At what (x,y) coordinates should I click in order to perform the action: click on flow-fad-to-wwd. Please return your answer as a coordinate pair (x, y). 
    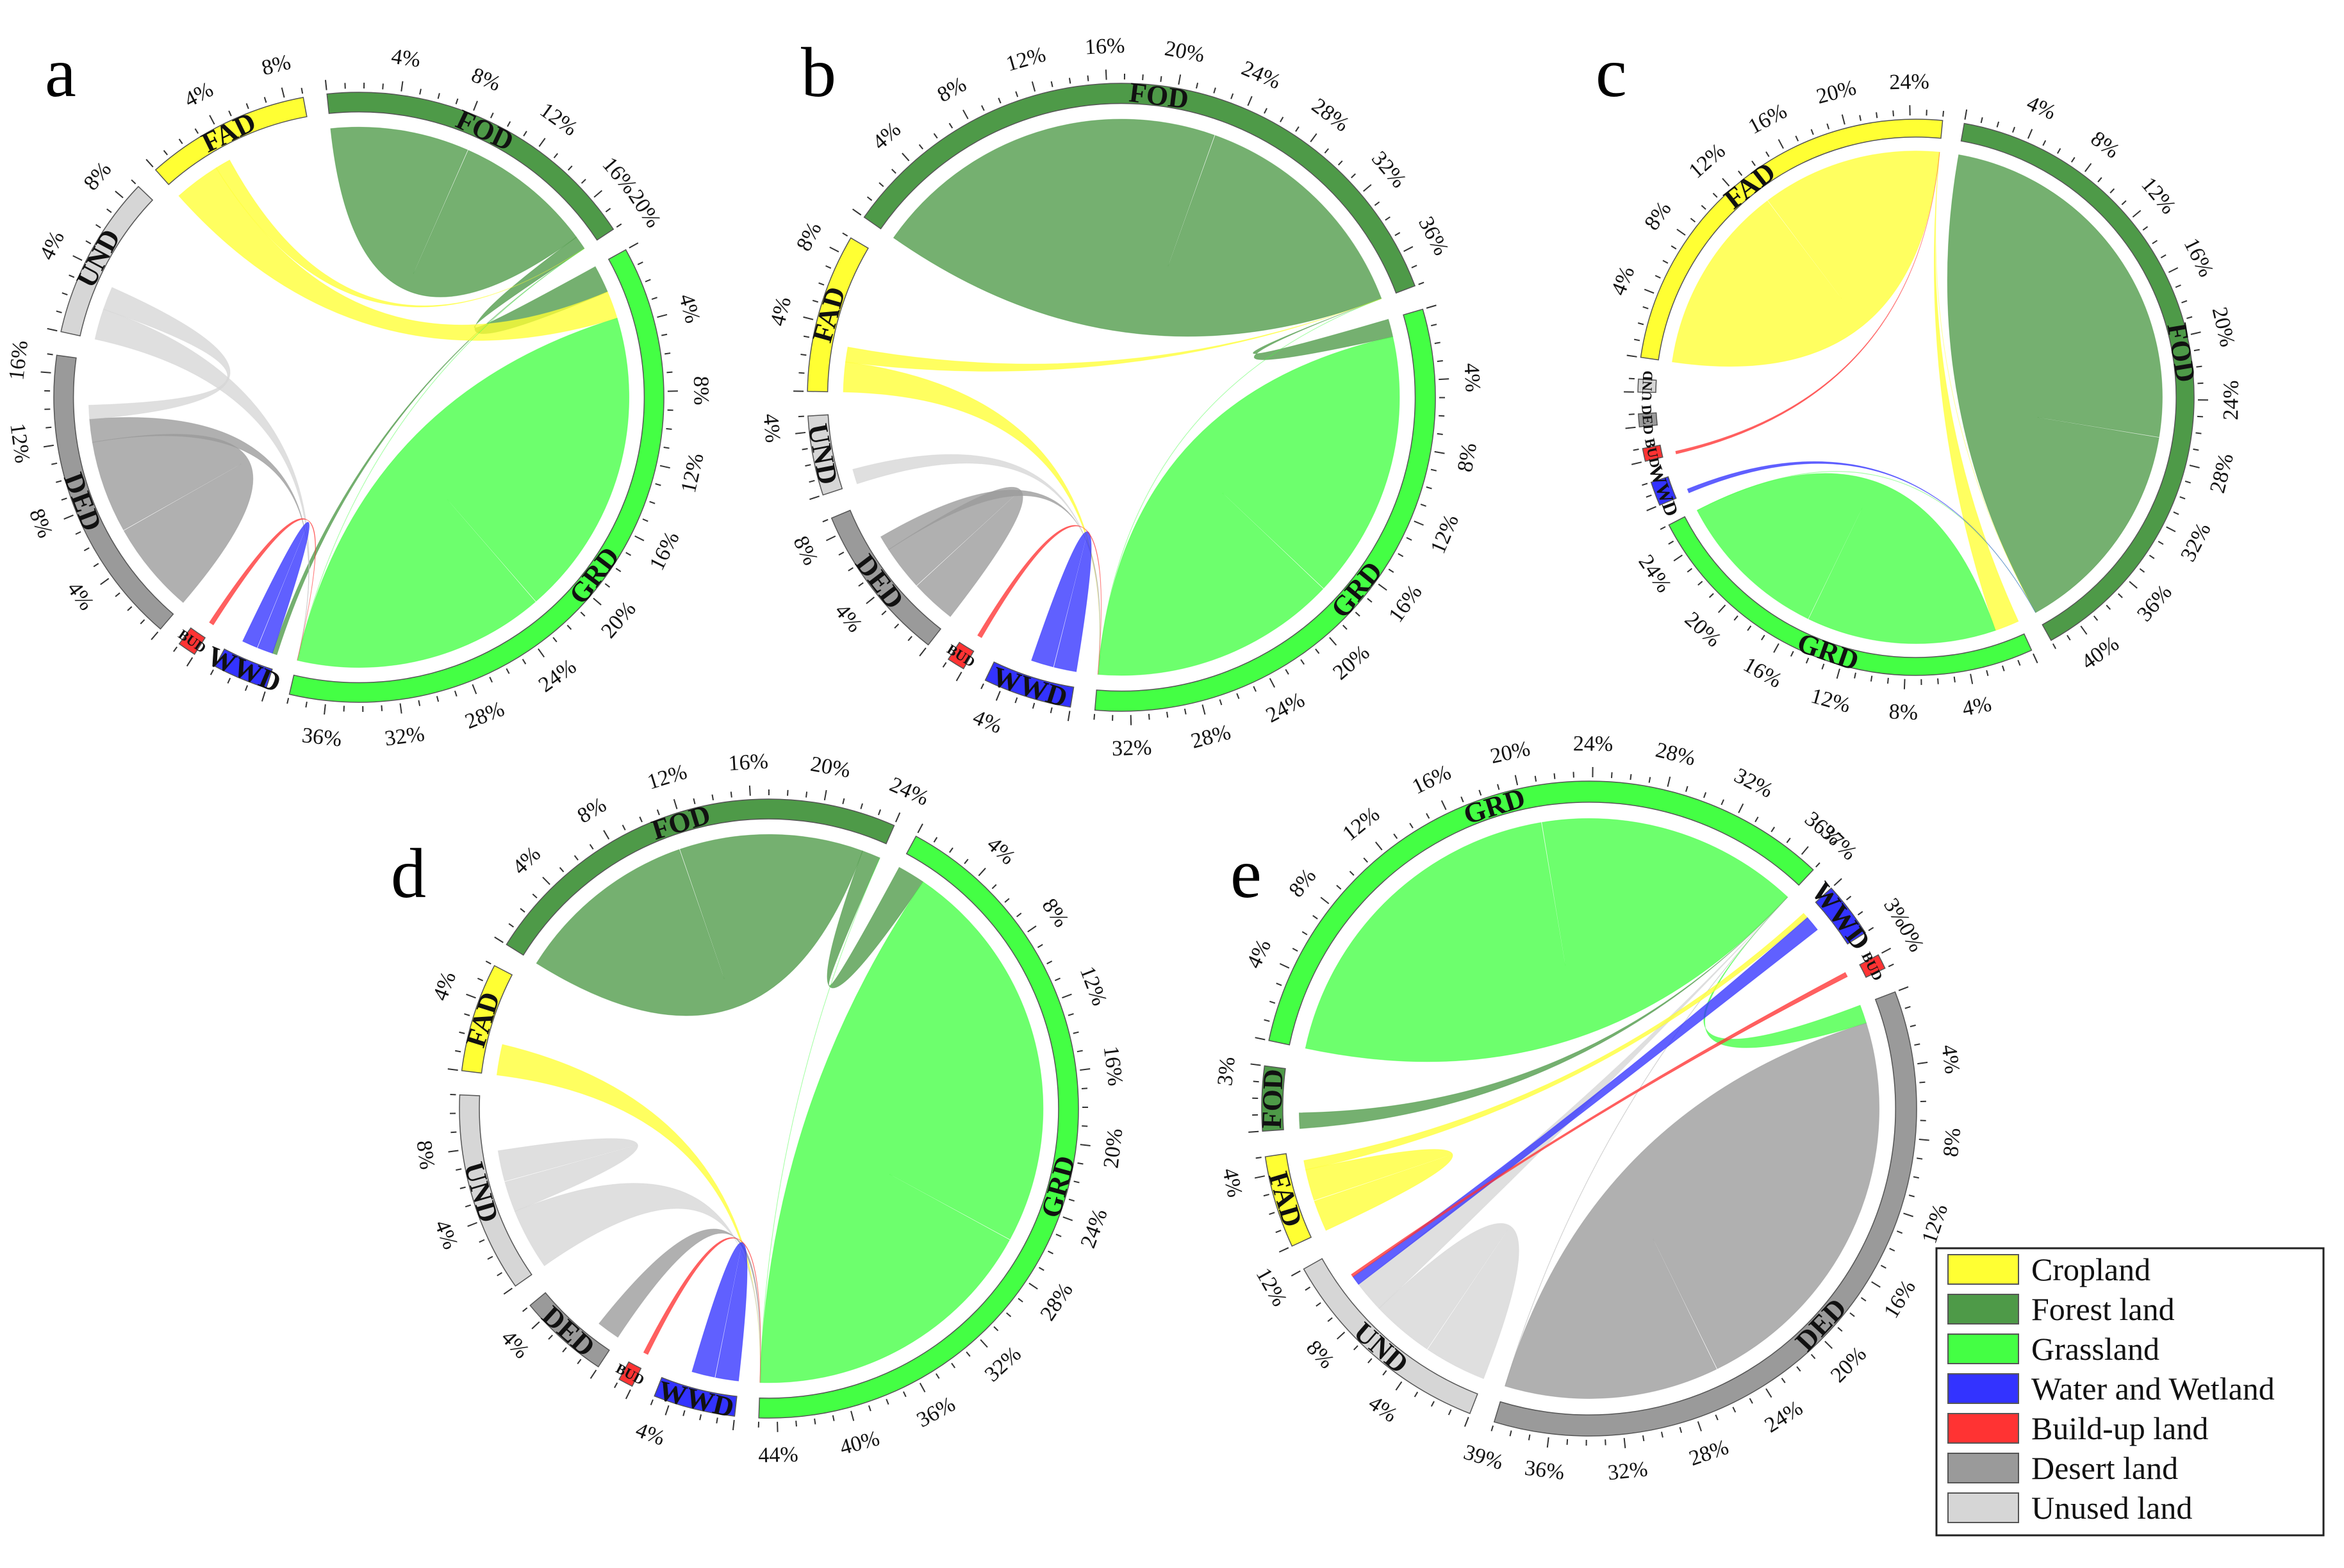
    Looking at the image, I should click on (1555, 1041).